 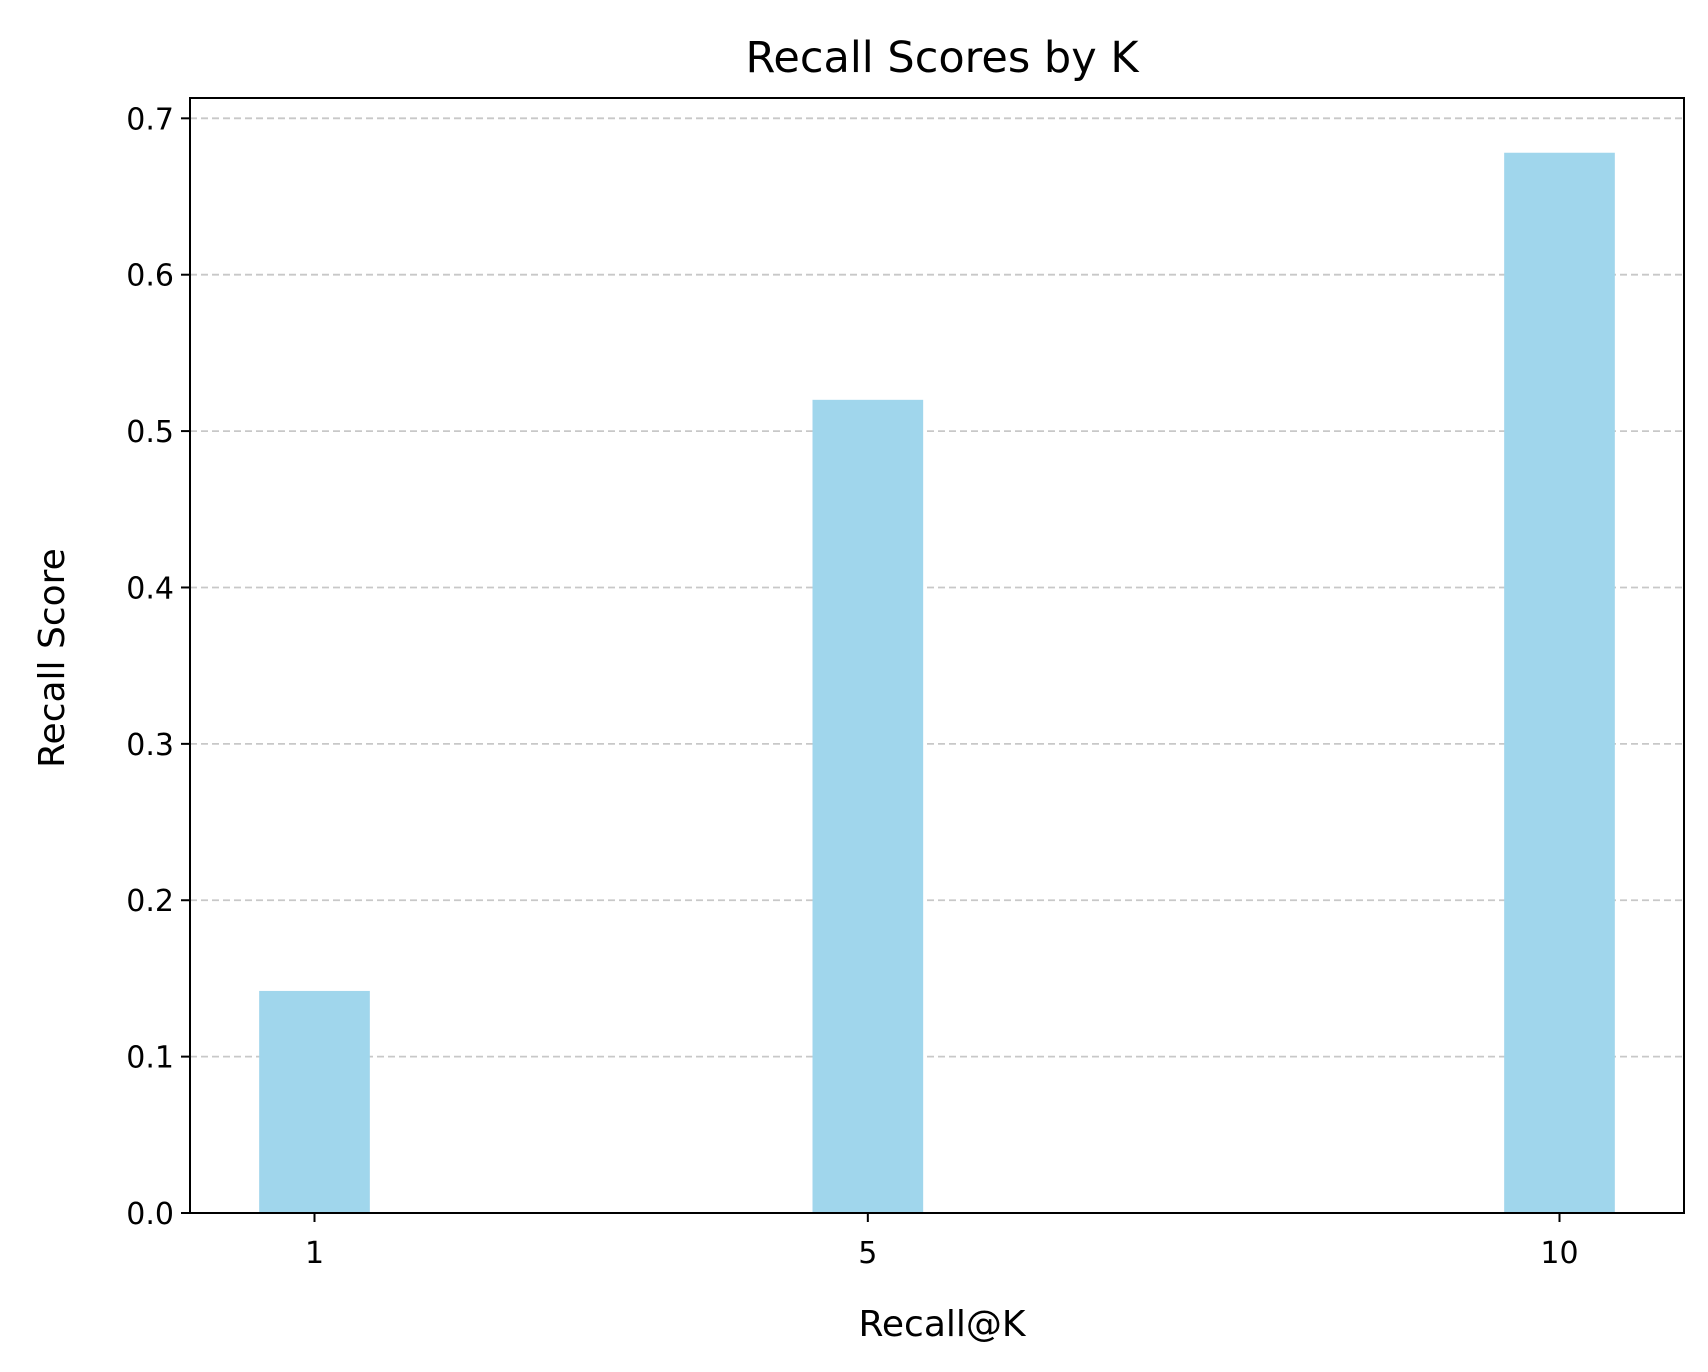 What do you see at coordinates (314, 1253) in the screenshot?
I see `x-tick-label: 1` at bounding box center [314, 1253].